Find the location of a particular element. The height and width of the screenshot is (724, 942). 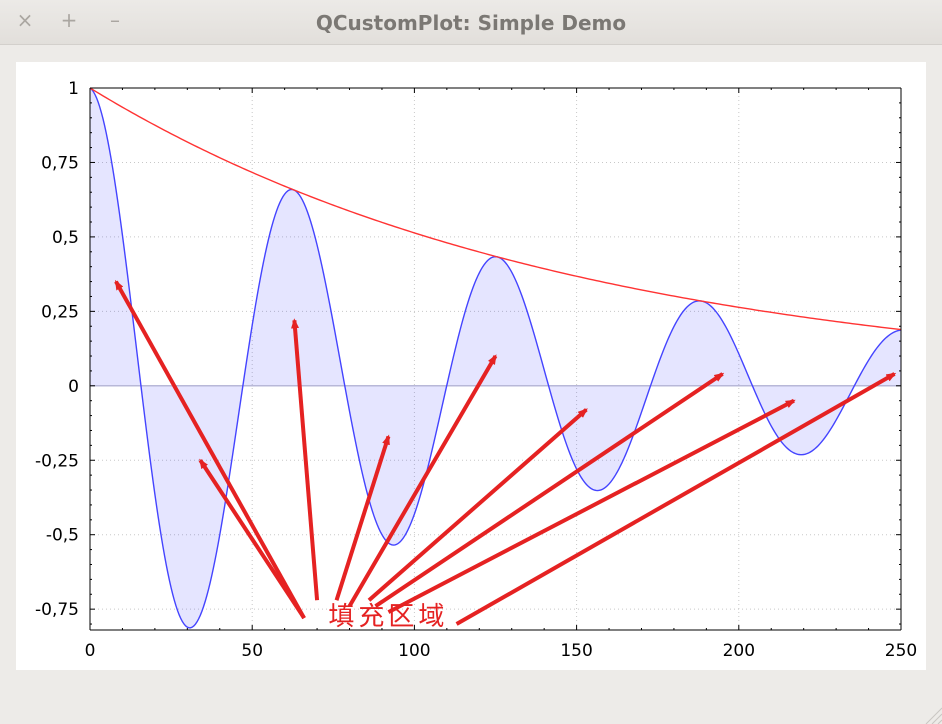

x-tick-label: 150 is located at coordinates (576, 651).